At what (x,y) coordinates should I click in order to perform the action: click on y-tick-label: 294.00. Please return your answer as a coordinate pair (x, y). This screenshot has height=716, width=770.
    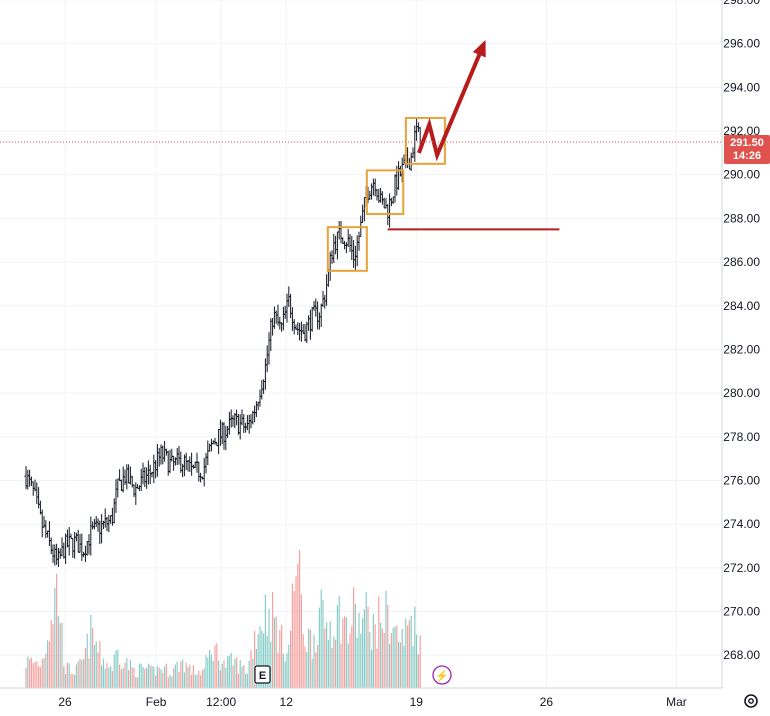
    Looking at the image, I should click on (741, 87).